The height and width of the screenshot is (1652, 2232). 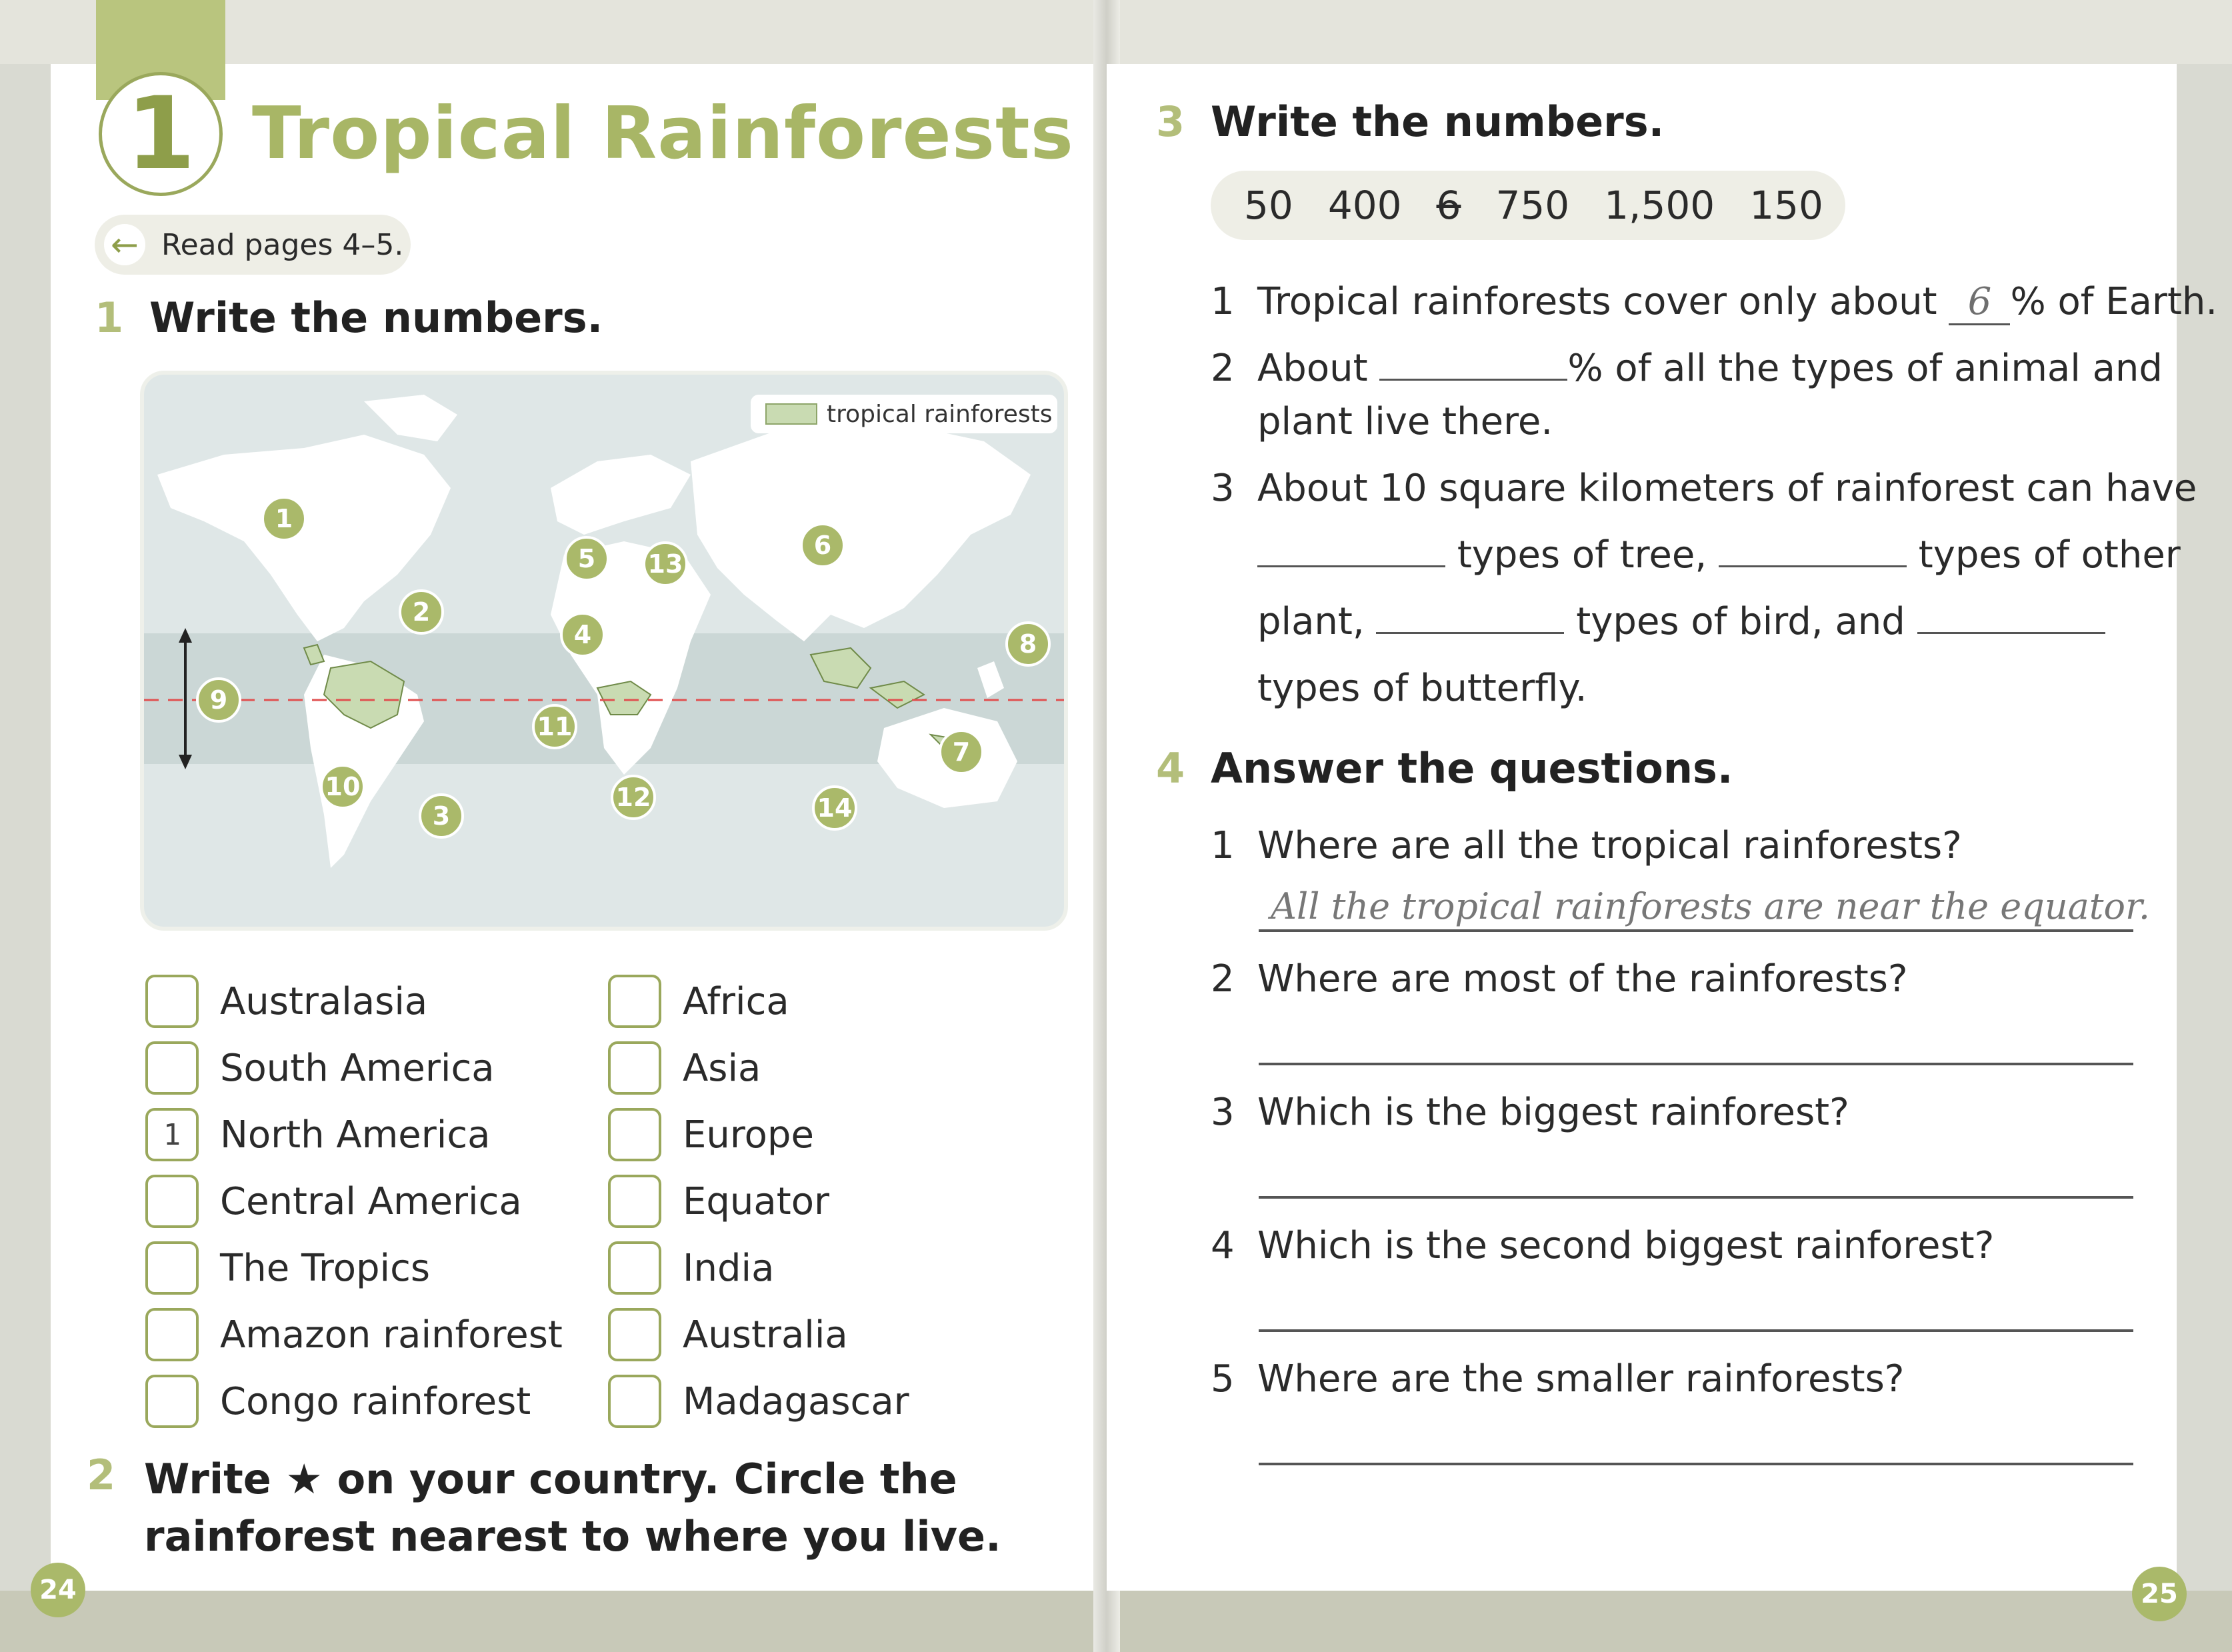 What do you see at coordinates (1659, 205) in the screenshot?
I see `word-bank-number: 1,500` at bounding box center [1659, 205].